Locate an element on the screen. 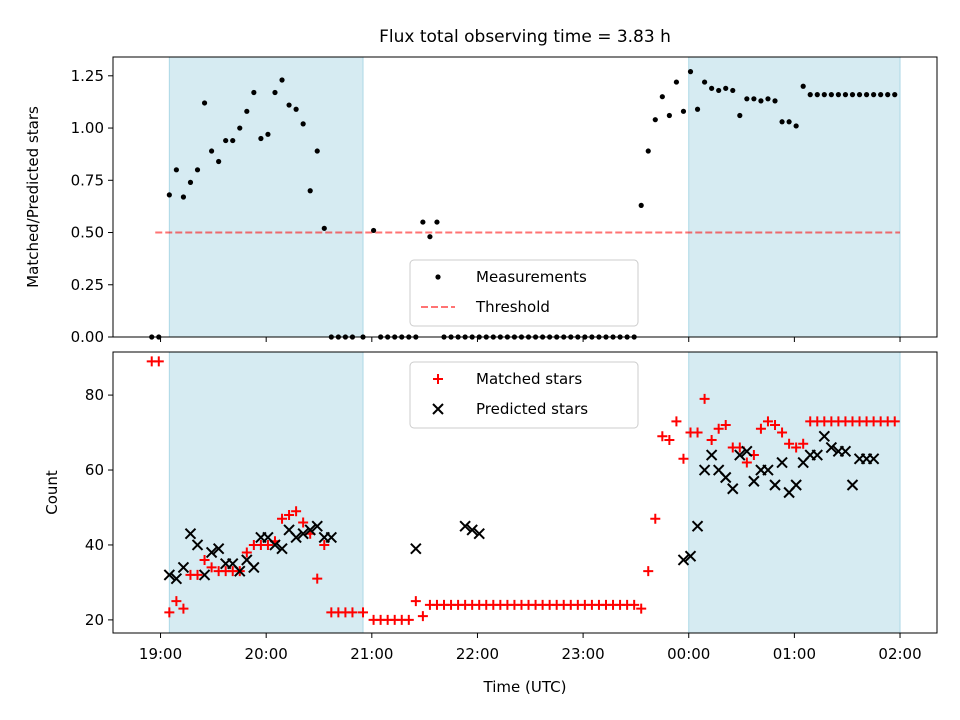 The width and height of the screenshot is (960, 720). legend-box is located at coordinates (524, 293).